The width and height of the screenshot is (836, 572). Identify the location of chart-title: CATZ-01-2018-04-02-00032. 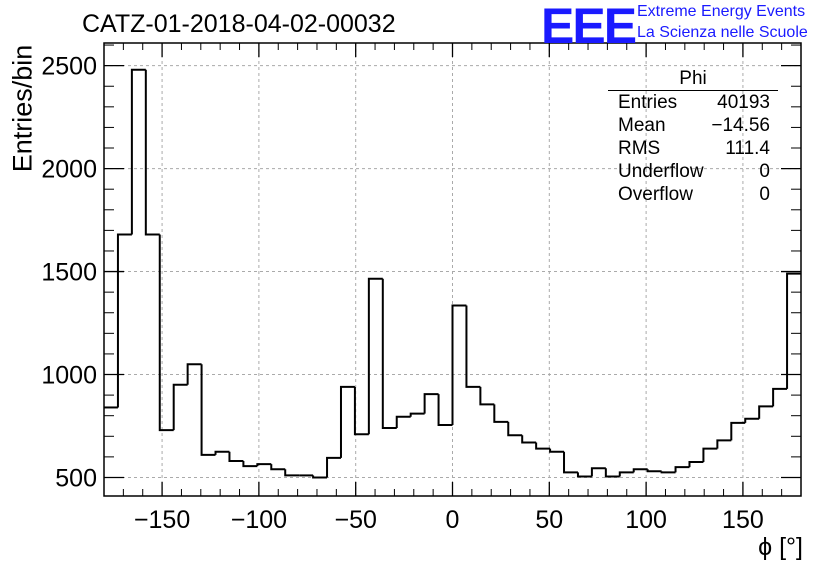
(239, 24).